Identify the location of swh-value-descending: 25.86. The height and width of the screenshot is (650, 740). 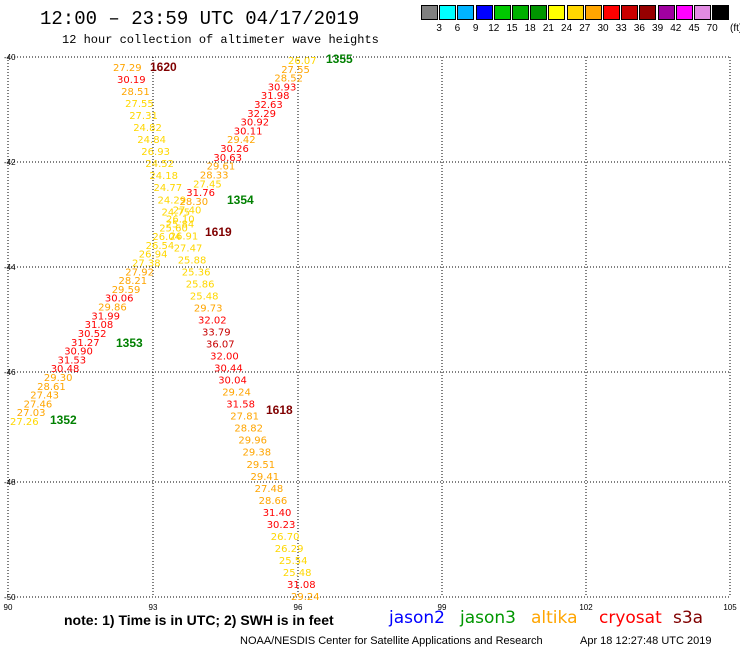
(200, 284).